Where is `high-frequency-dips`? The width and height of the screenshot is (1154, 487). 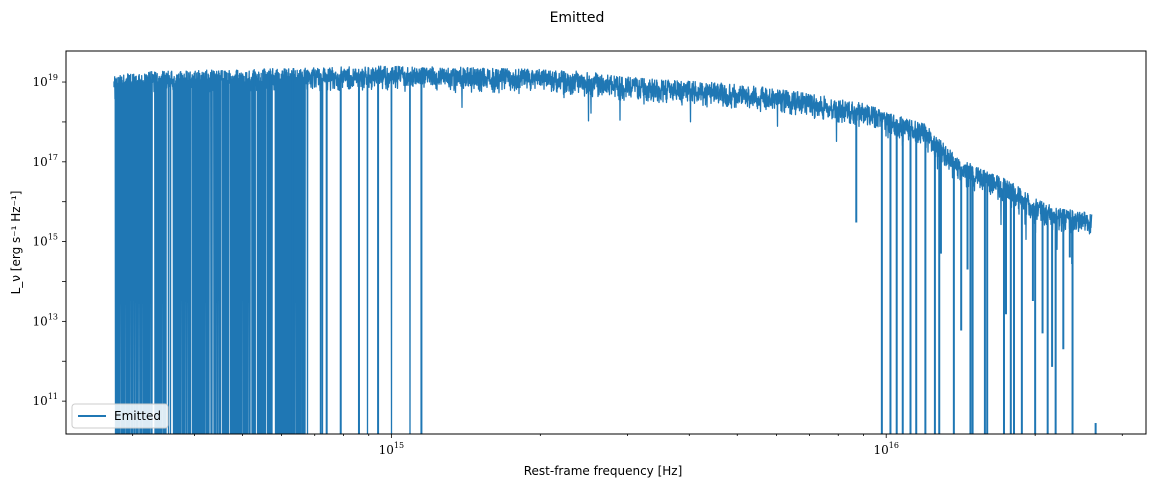 high-frequency-dips is located at coordinates (984, 278).